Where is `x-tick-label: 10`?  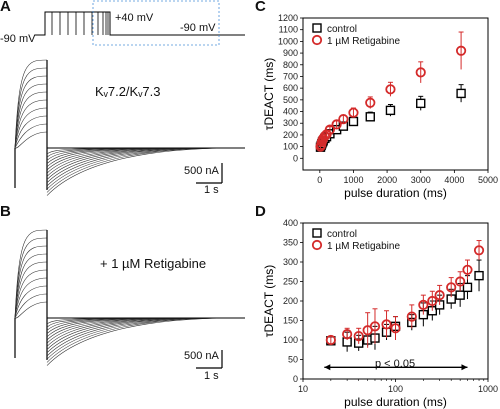 x-tick-label: 10 is located at coordinates (303, 389).